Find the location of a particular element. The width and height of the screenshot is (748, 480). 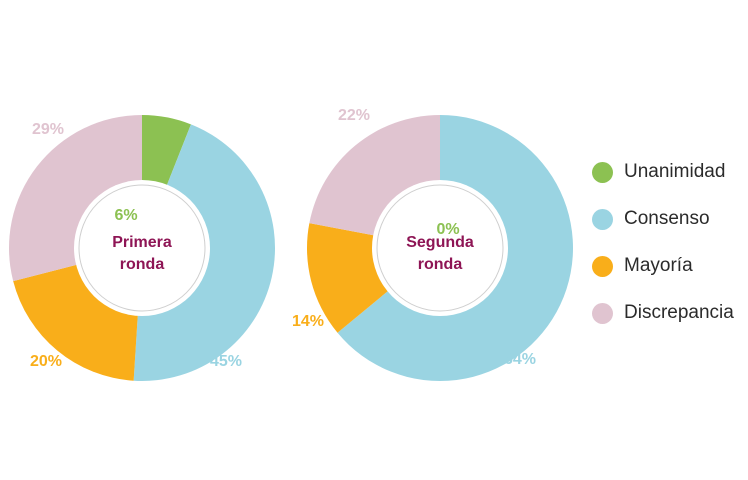

center-label: Primera is located at coordinates (142, 242).